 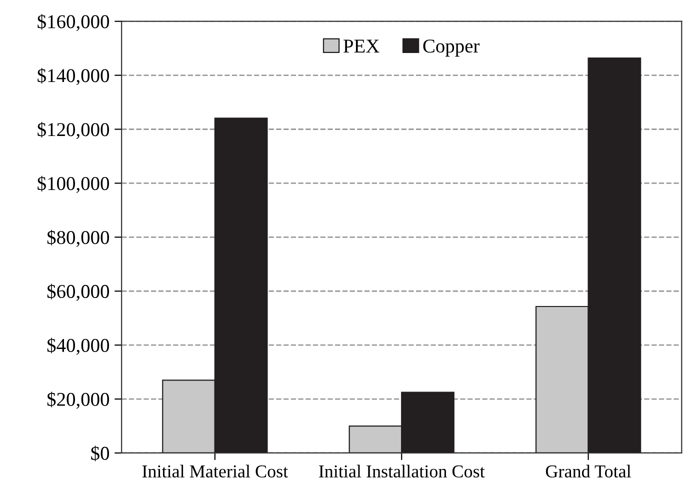 What do you see at coordinates (402, 471) in the screenshot?
I see `x-tick-label: Initial Installation Cost` at bounding box center [402, 471].